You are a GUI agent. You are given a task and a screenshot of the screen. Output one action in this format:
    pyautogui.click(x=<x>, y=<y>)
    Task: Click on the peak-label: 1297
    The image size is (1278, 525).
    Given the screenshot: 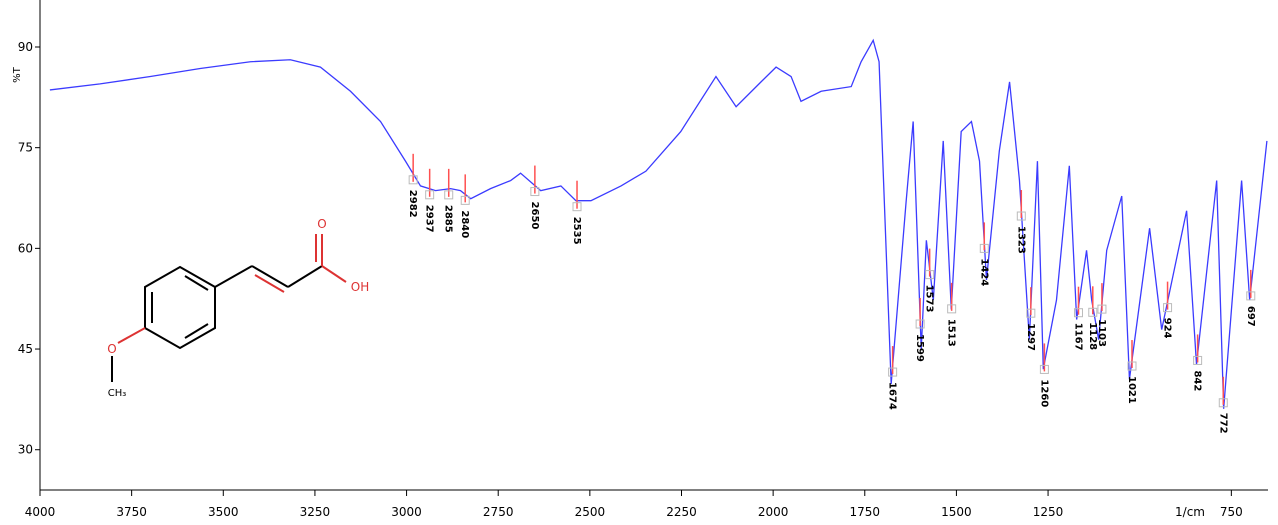 What is the action you would take?
    pyautogui.click(x=1030, y=337)
    